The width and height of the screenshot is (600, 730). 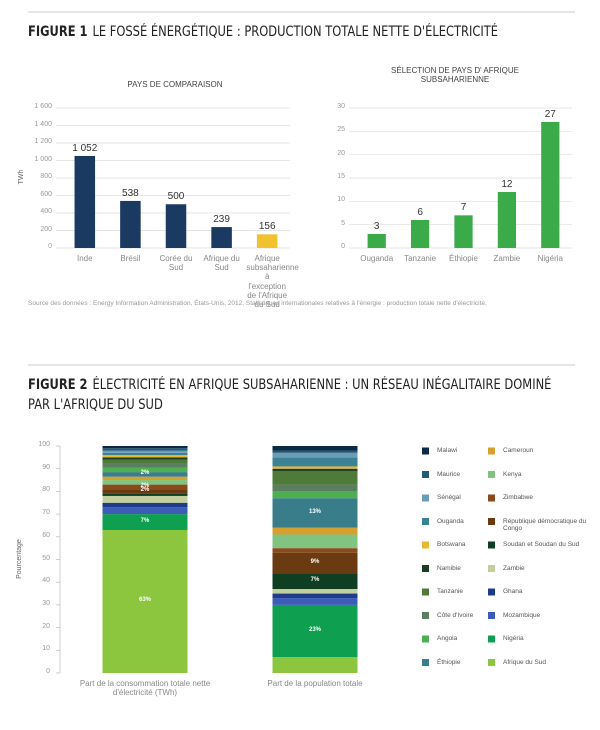 What do you see at coordinates (176, 263) in the screenshot?
I see `x-tick-label: Corée du Sud` at bounding box center [176, 263].